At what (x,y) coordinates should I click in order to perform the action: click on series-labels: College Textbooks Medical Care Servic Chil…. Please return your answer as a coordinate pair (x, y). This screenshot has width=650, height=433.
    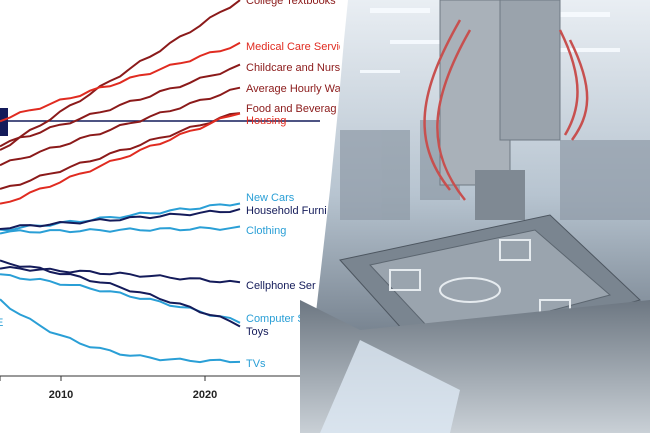
    Looking at the image, I should click on (293, 185).